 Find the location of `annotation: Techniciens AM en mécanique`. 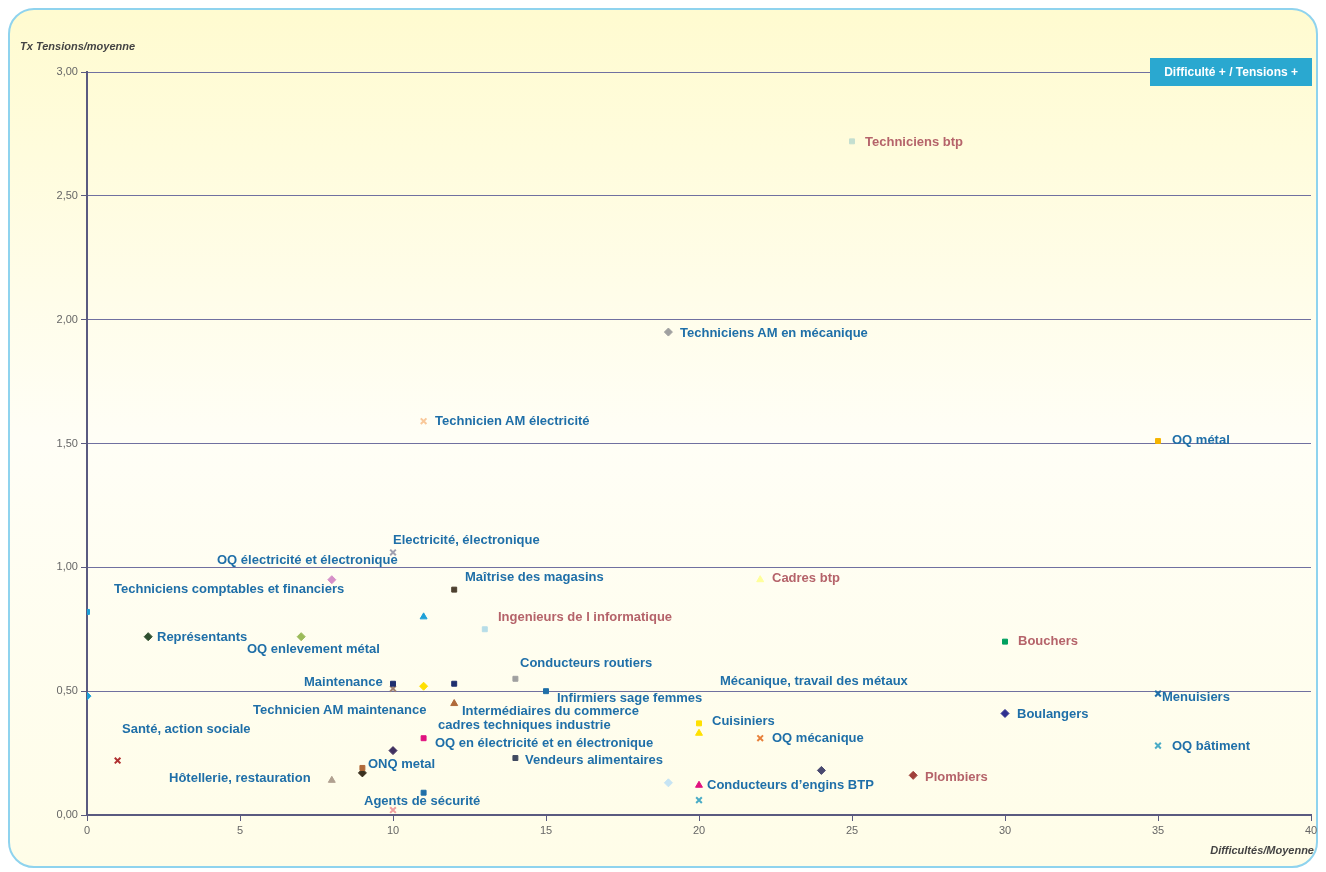

annotation: Techniciens AM en mécanique is located at coordinates (774, 333).